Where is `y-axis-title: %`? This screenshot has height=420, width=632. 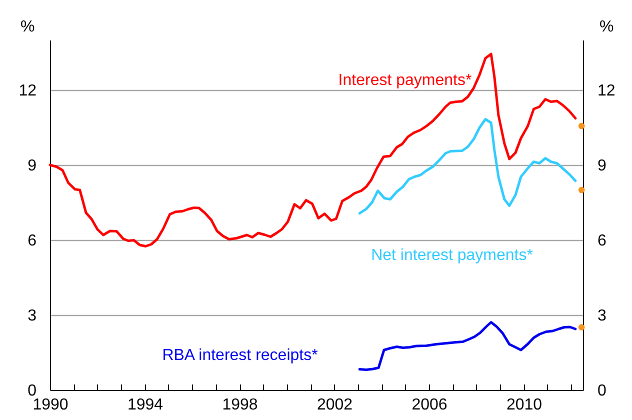
y-axis-title: % is located at coordinates (27, 27).